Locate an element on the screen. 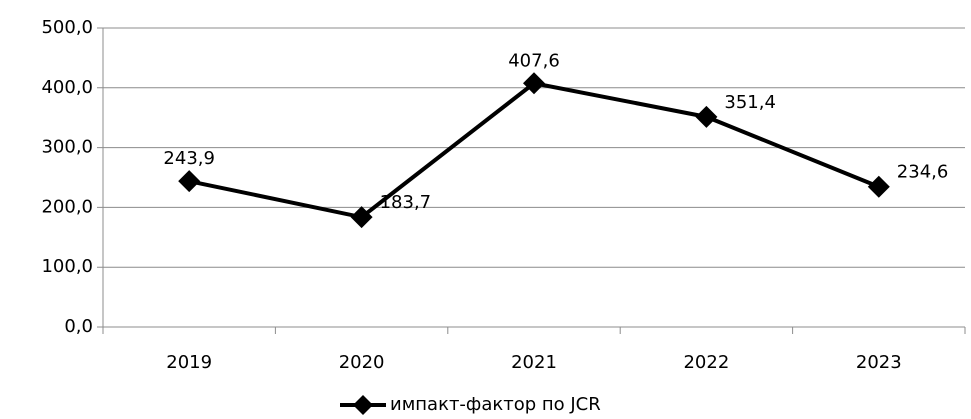  x-tick-label: 2021 is located at coordinates (534, 362).